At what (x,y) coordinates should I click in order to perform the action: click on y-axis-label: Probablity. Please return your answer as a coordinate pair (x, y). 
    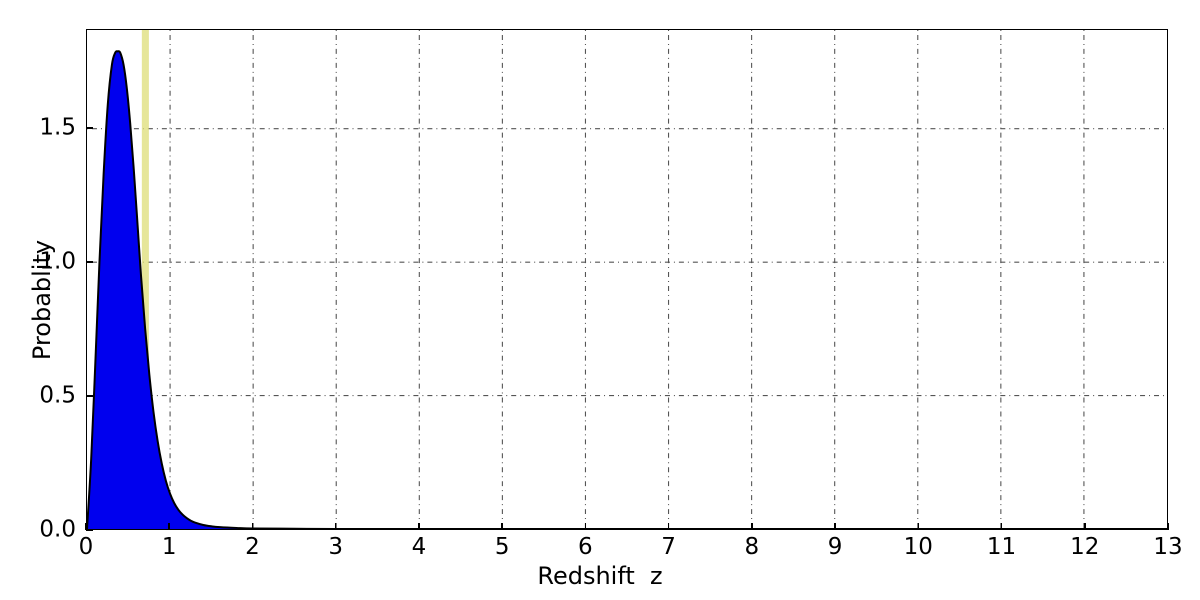
    Looking at the image, I should click on (42, 300).